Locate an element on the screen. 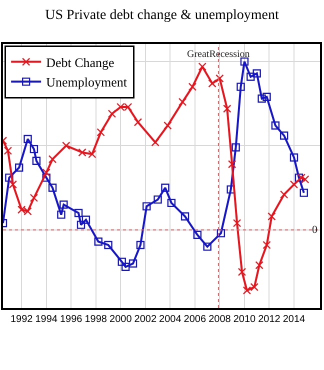 The width and height of the screenshot is (324, 370). x-tick-label: 2010 is located at coordinates (244, 319).